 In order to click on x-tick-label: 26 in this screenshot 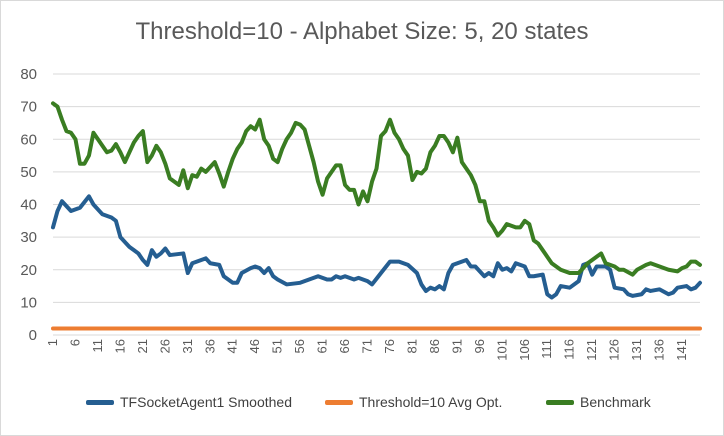, I will do `click(164, 346)`.